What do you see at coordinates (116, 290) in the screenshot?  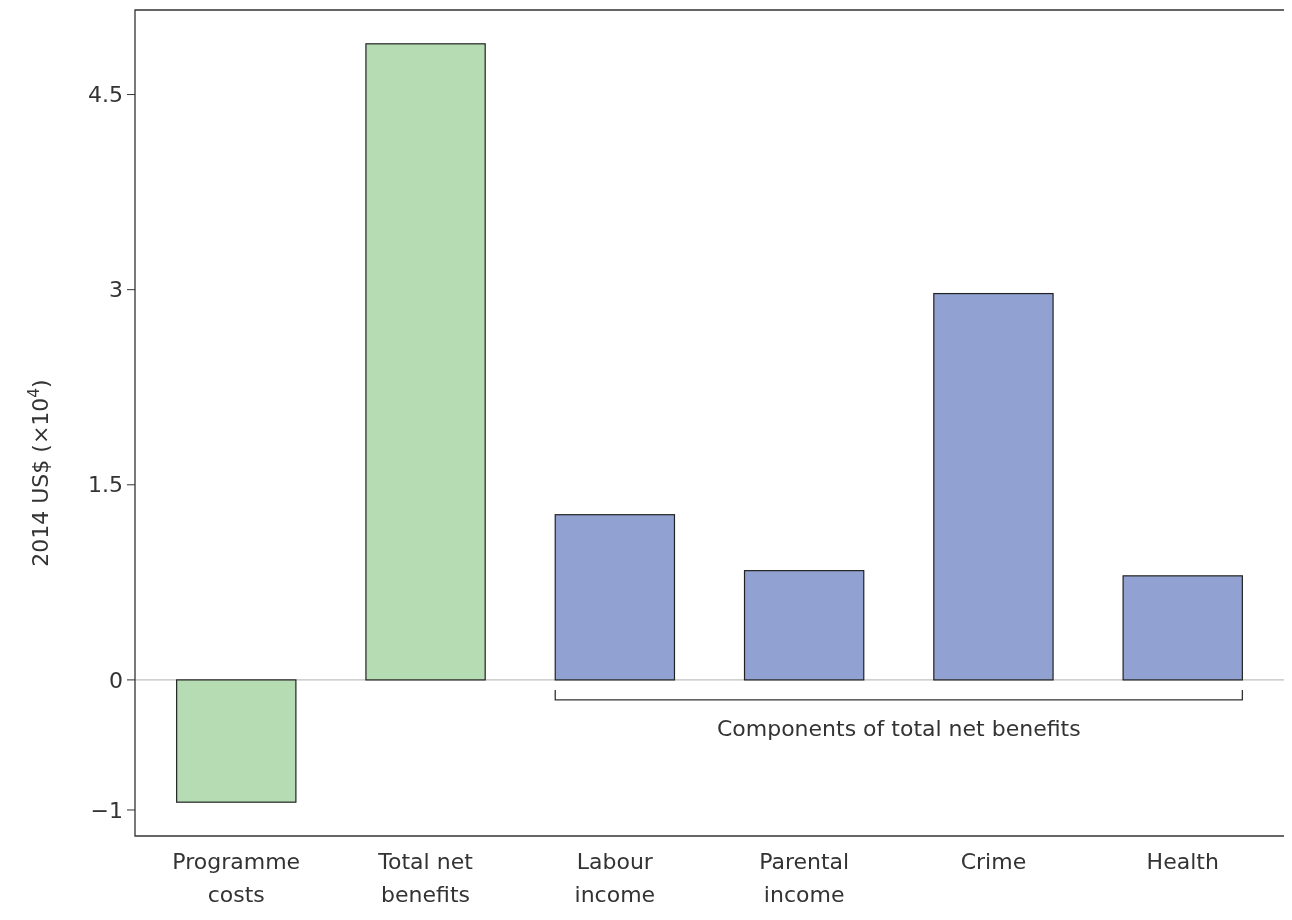 I see `y-tick-label: 3` at bounding box center [116, 290].